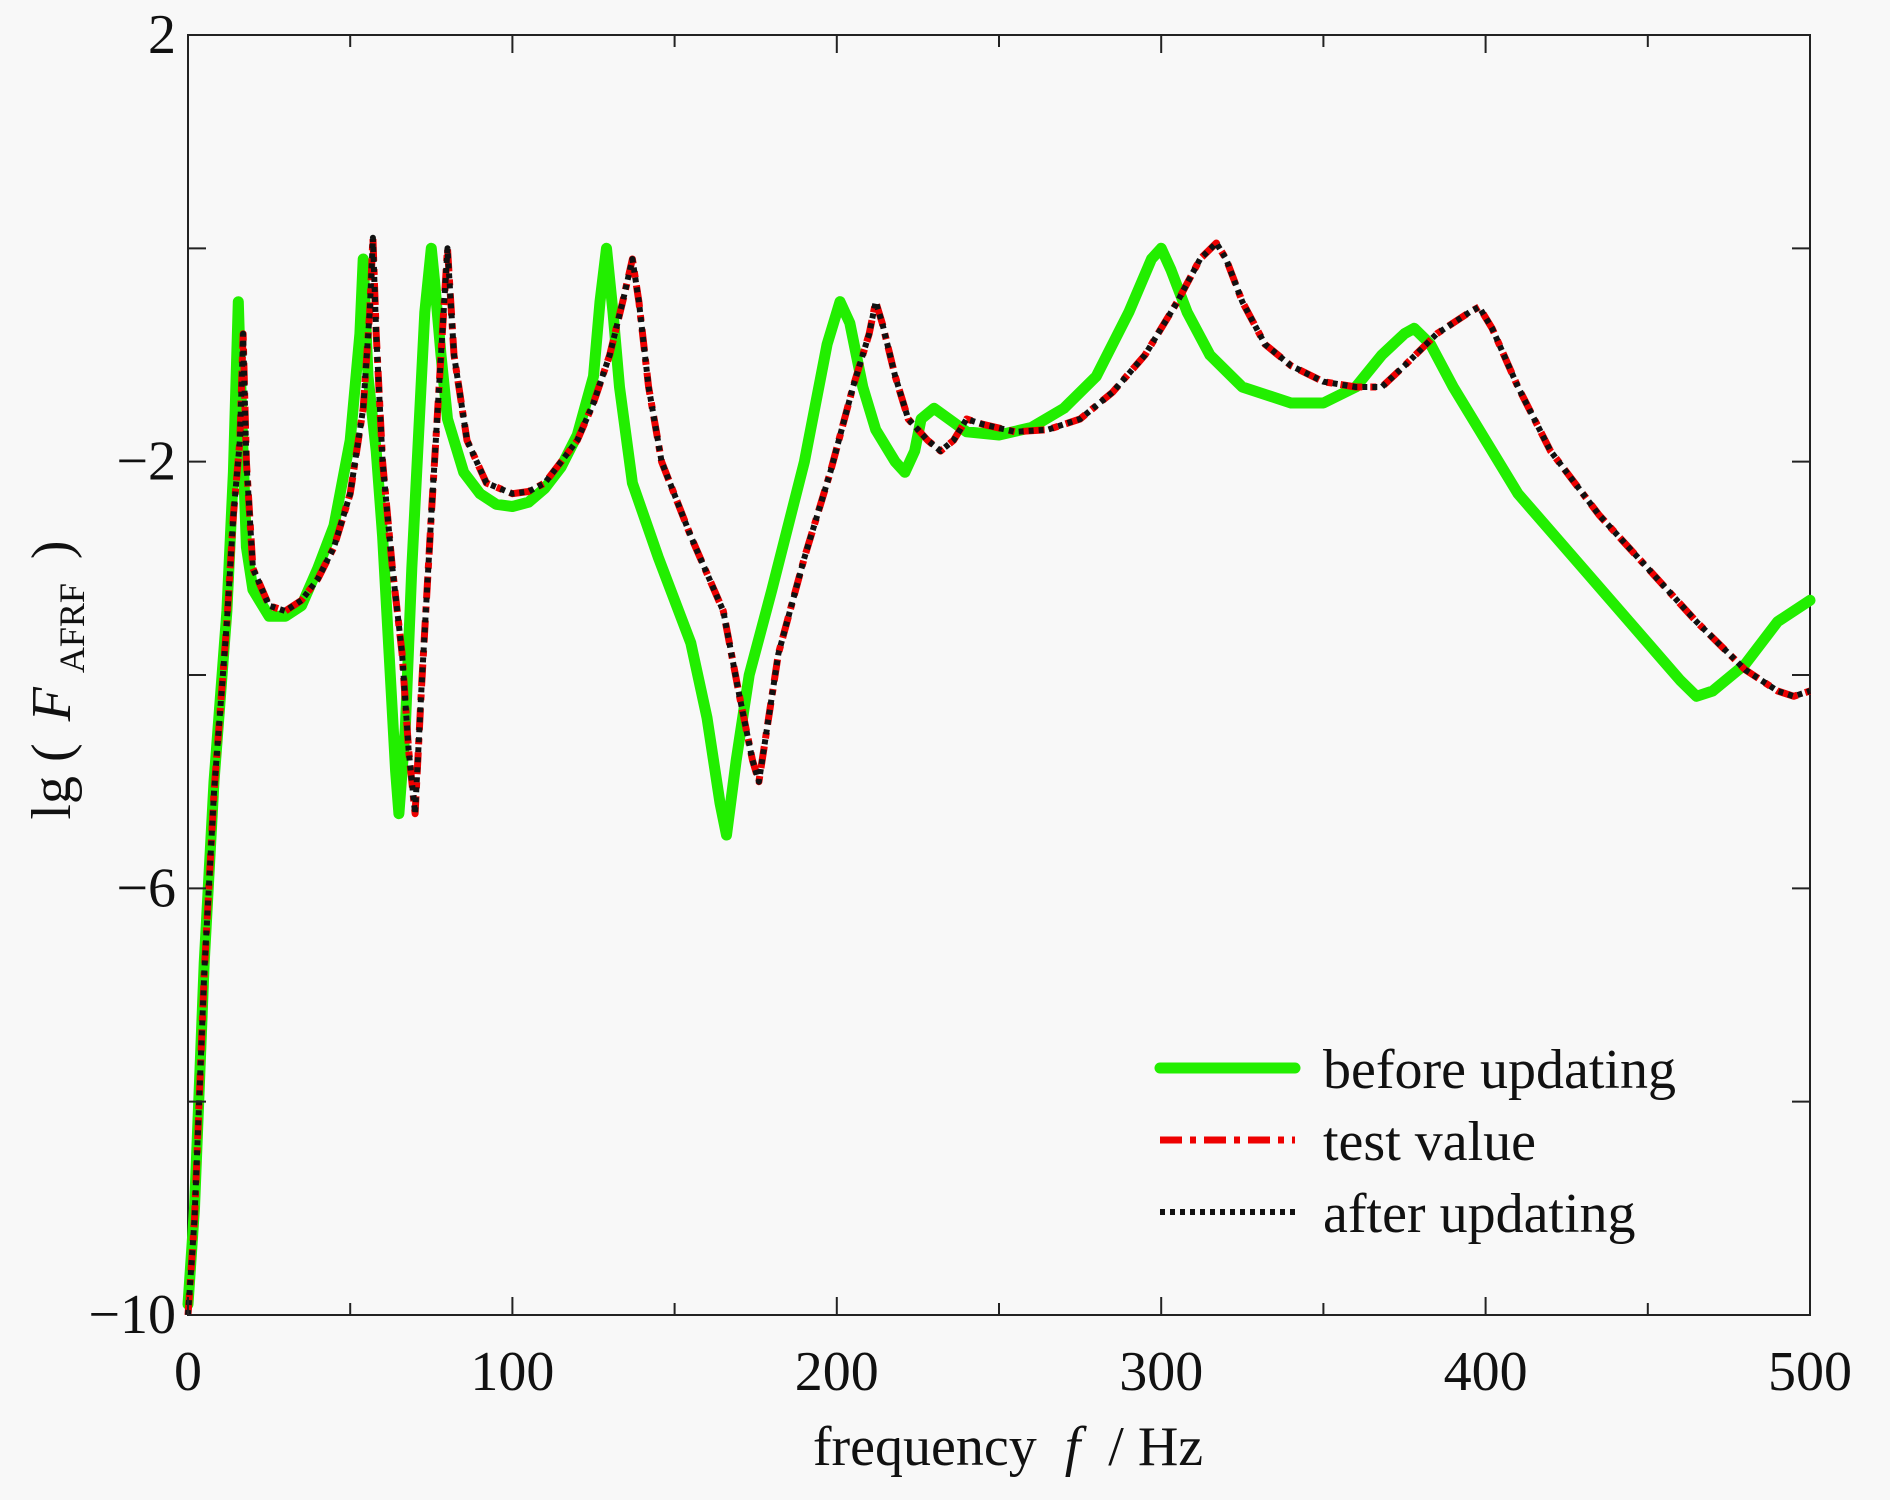  I want to click on y-axis-title-prefix: lg (, so click(52, 781).